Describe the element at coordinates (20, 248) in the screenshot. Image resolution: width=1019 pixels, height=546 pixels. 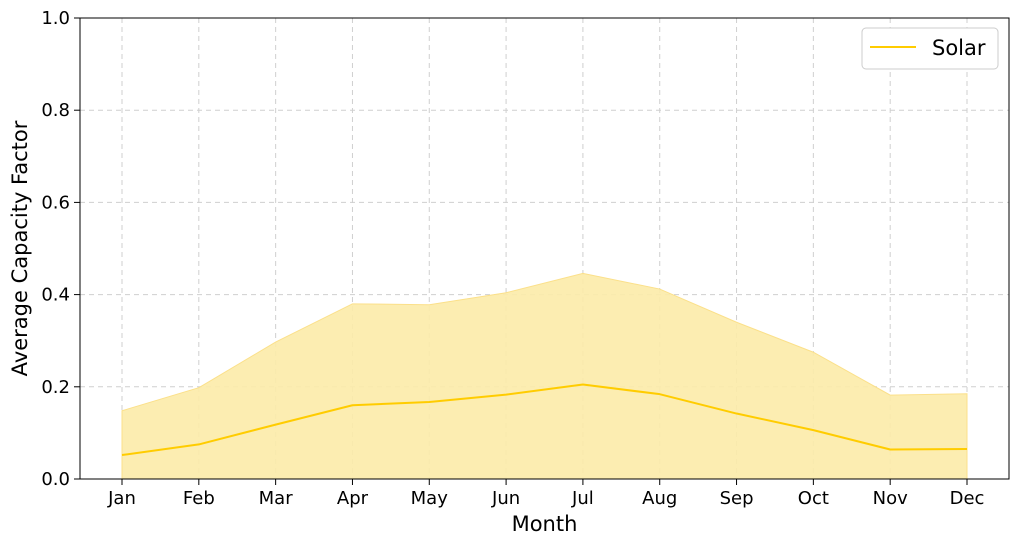
I see `y-axis-label: Average Capacity Factor` at that location.